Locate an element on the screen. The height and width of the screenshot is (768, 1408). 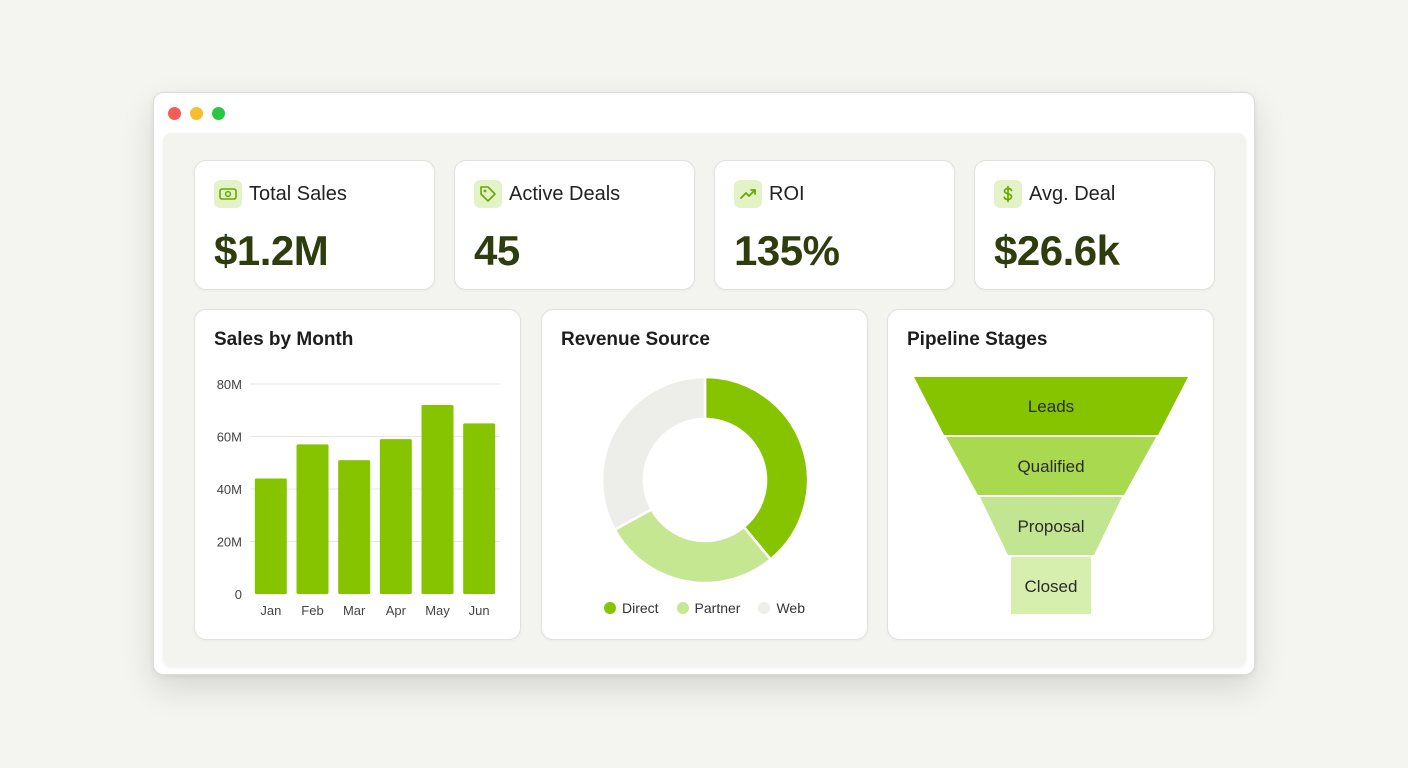
maximize-button is located at coordinates (218, 113).